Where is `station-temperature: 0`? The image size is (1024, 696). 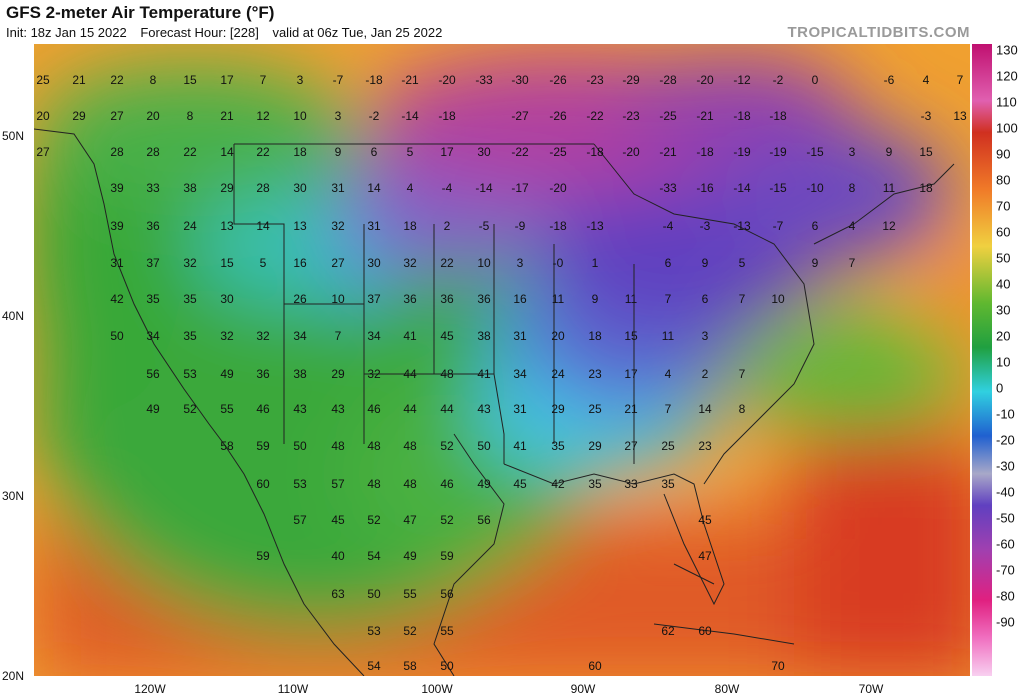
station-temperature: 0 is located at coordinates (815, 80).